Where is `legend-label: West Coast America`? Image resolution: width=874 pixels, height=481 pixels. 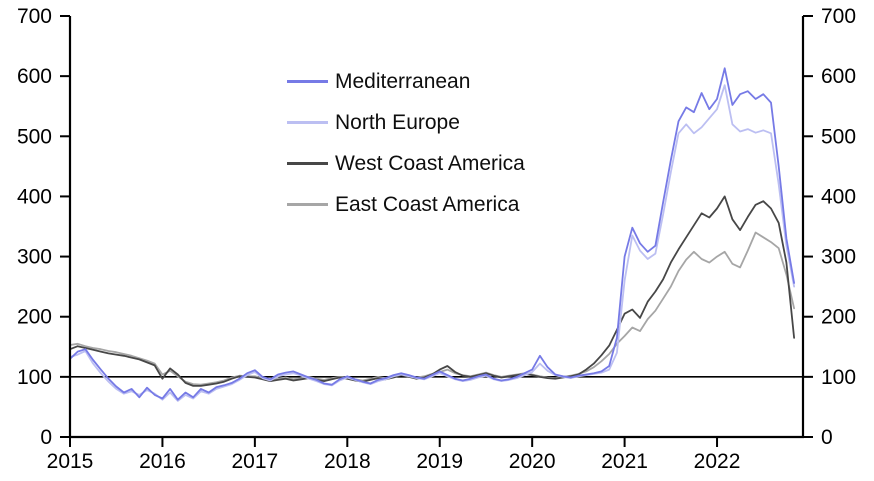
legend-label: West Coast America is located at coordinates (430, 163).